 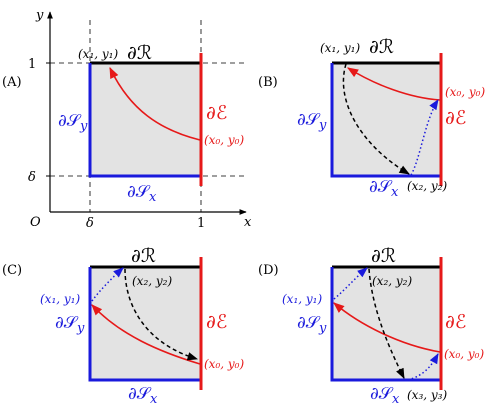 What do you see at coordinates (39, 15) in the screenshot?
I see `y-axis-label: y` at bounding box center [39, 15].